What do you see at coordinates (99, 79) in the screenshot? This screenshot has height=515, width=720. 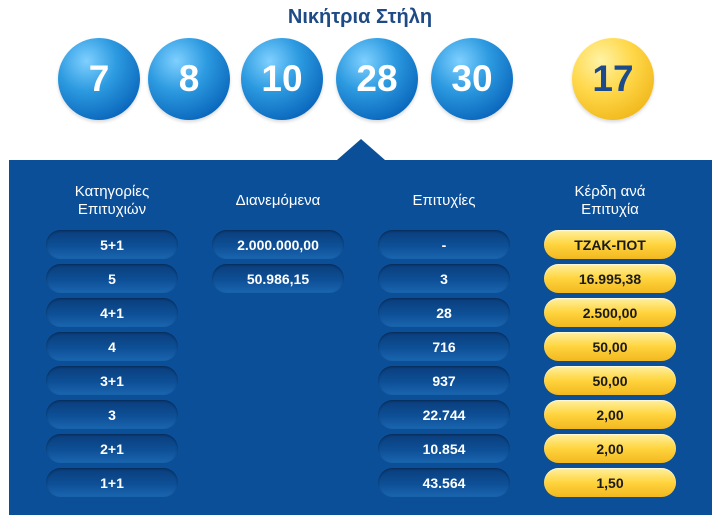 I see `number-ball: 7` at bounding box center [99, 79].